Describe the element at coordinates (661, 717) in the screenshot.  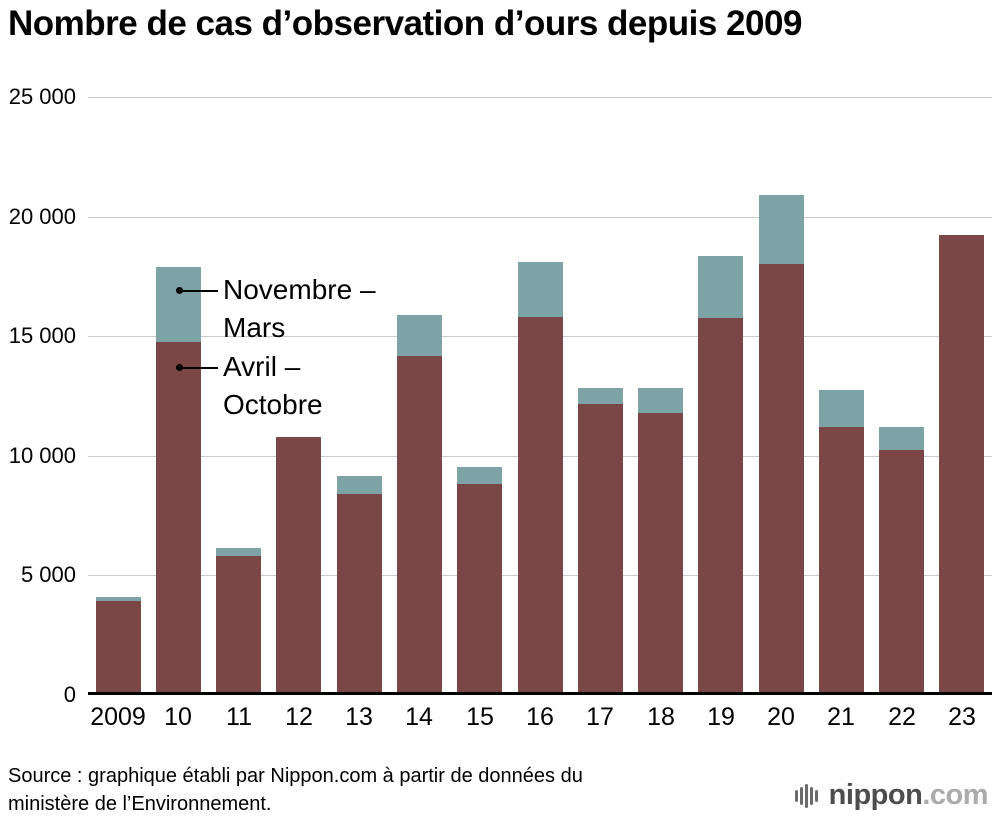
I see `x-axis-label-18: 18` at that location.